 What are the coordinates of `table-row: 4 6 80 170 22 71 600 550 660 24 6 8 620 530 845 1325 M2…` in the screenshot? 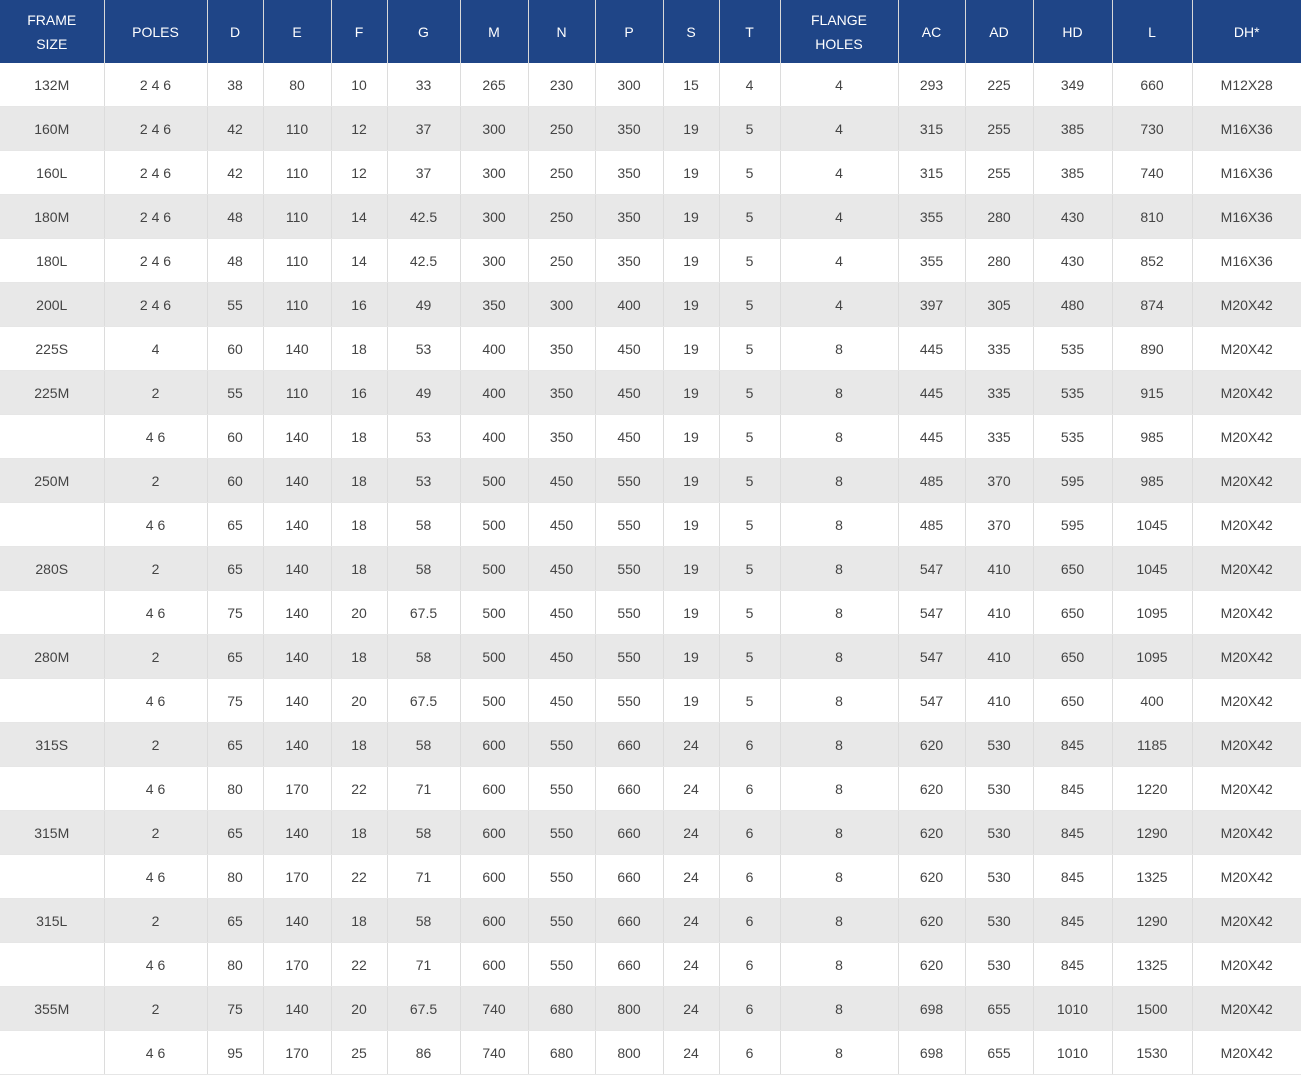 It's located at (650, 876).